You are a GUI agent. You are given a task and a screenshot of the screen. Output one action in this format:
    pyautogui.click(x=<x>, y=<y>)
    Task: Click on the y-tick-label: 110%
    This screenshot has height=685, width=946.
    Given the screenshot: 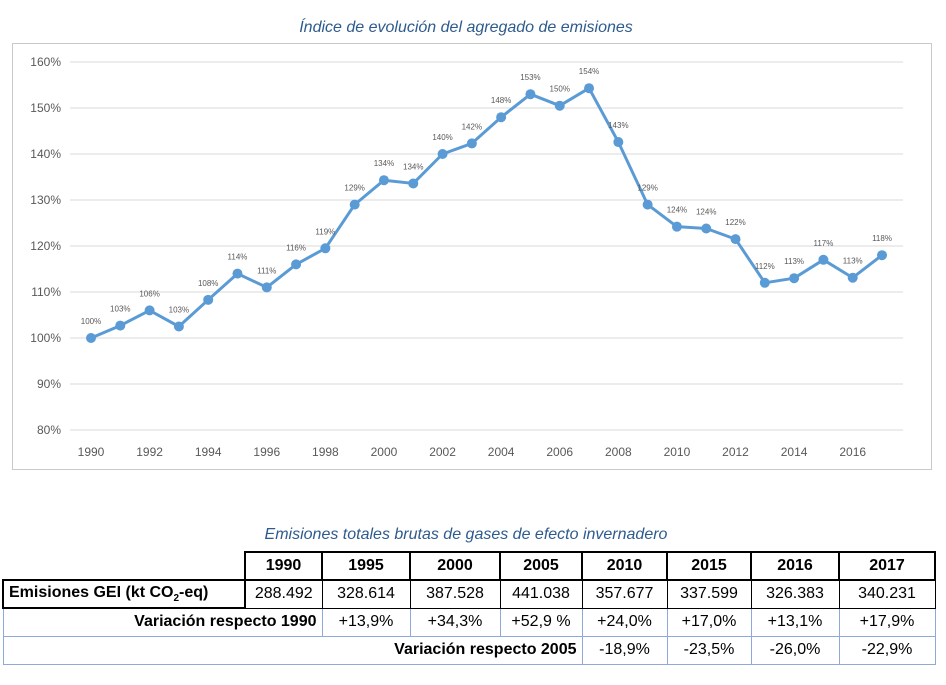 What is the action you would take?
    pyautogui.click(x=46, y=292)
    